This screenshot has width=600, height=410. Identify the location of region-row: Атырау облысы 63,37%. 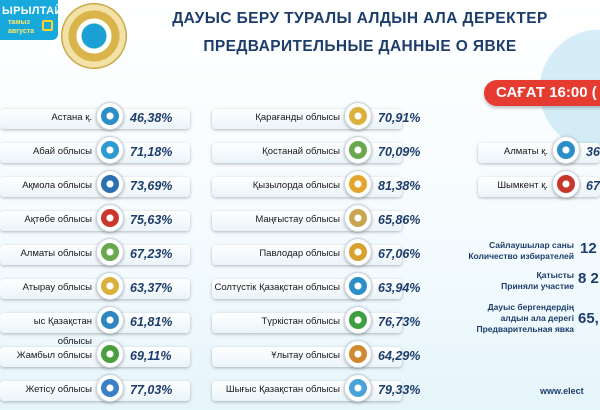
(95, 286).